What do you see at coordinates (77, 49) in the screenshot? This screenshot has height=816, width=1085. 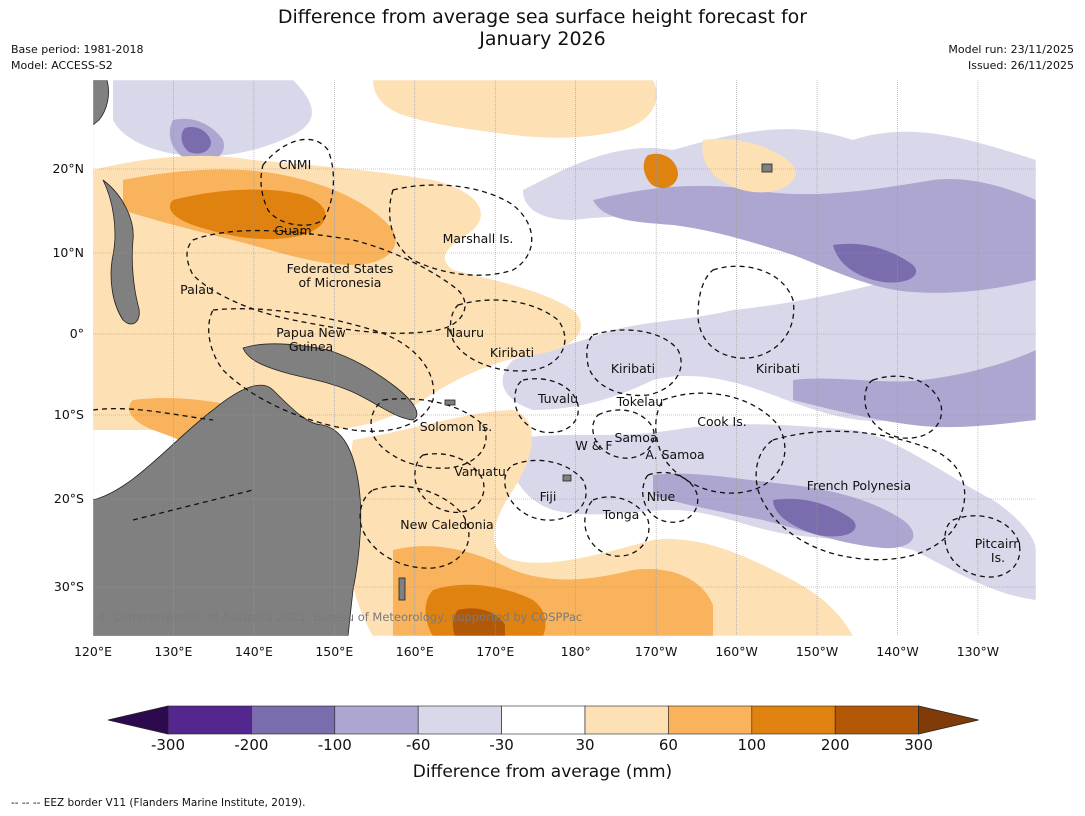 I see `base-period: Base period: 1981-2018` at bounding box center [77, 49].